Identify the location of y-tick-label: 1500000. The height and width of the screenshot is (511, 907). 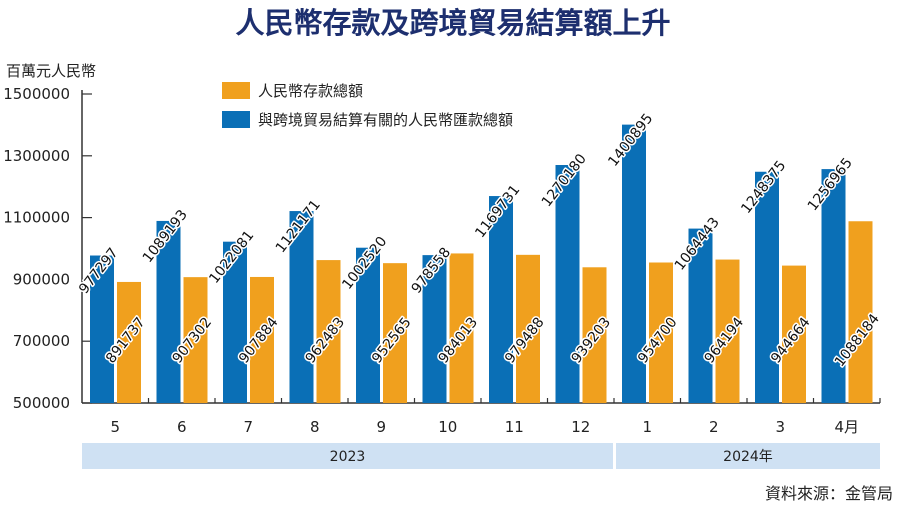
(36, 94).